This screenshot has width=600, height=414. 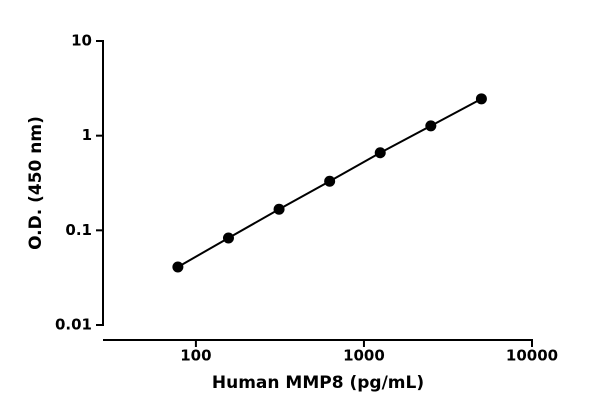 What do you see at coordinates (87, 135) in the screenshot?
I see `y-tick-label: 1` at bounding box center [87, 135].